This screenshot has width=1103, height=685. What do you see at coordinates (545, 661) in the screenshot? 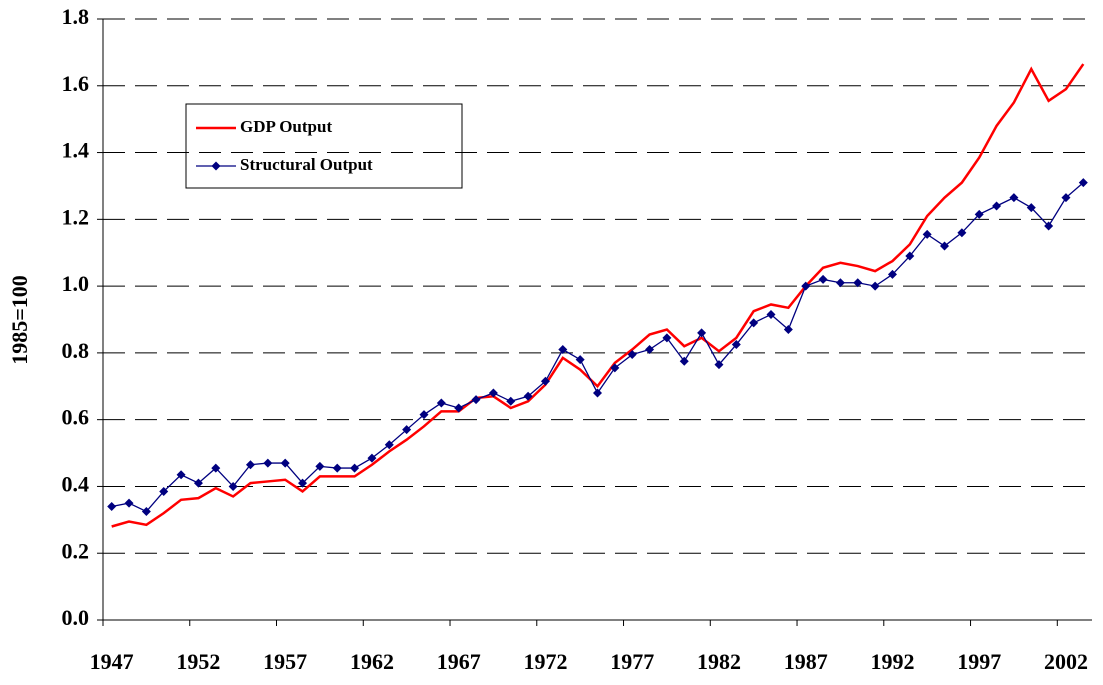
I see `x-tick-label: 1972` at bounding box center [545, 661].